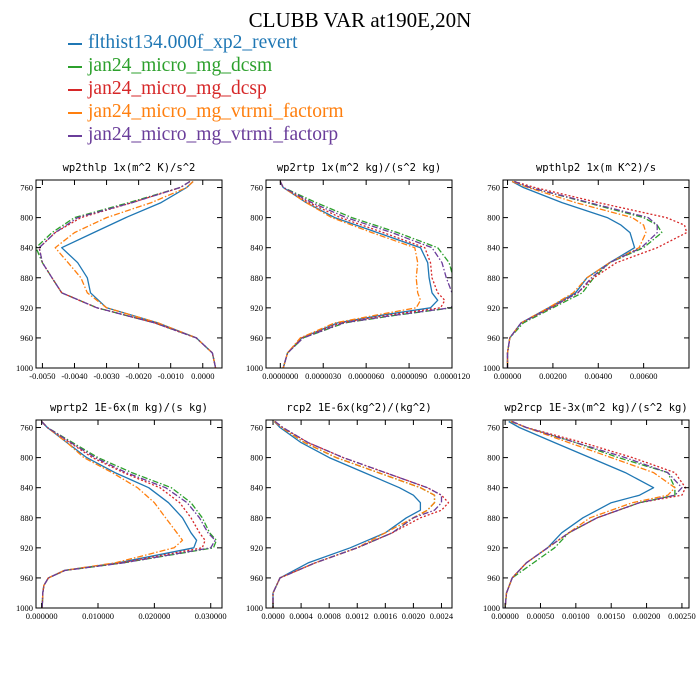  Describe the element at coordinates (213, 134) in the screenshot. I see `legend-label: jan24_micro_mg_vtrmi_factorp` at that location.